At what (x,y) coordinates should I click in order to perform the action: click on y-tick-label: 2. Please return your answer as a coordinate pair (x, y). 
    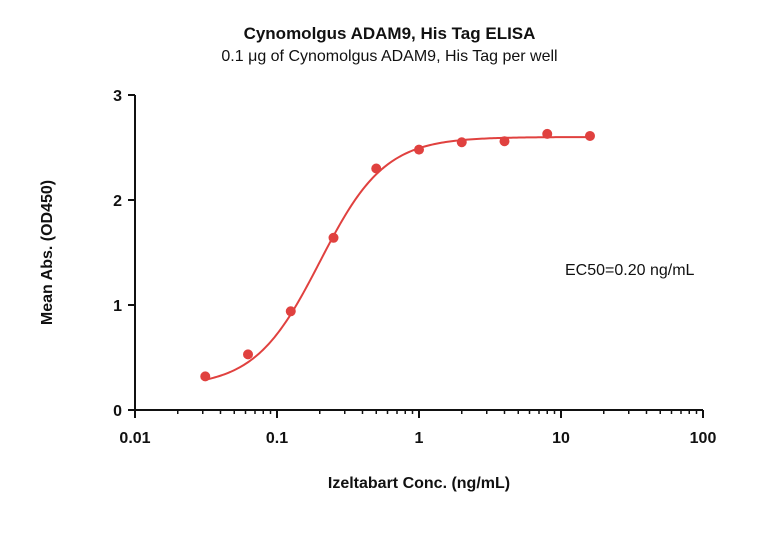
    Looking at the image, I should click on (117, 201).